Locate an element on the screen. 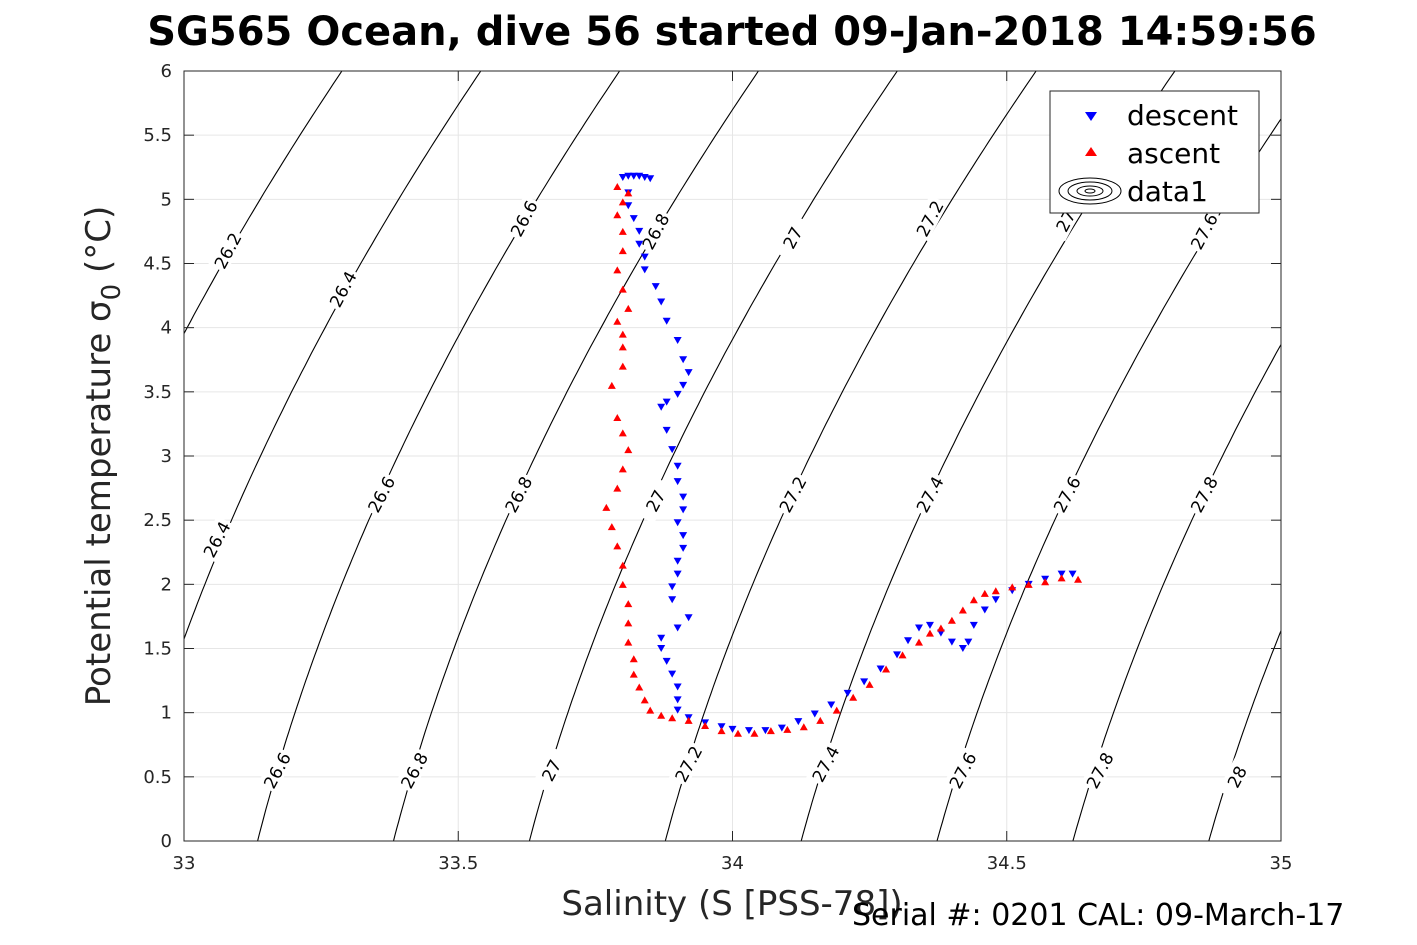 Image resolution: width=1417 pixels, height=945 pixels. y-tick-label: 4 is located at coordinates (166, 328).